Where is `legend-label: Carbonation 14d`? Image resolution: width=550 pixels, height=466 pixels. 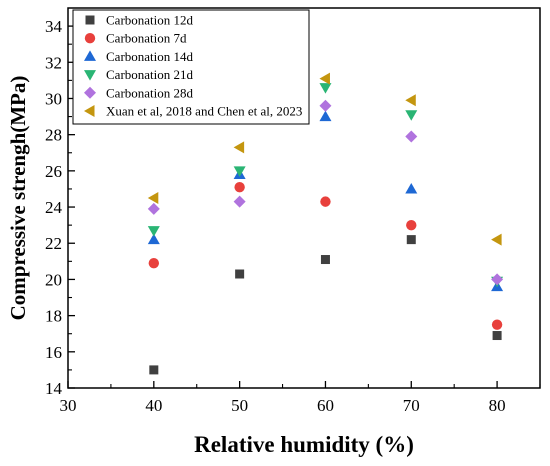
legend-label: Carbonation 14d is located at coordinates (150, 56).